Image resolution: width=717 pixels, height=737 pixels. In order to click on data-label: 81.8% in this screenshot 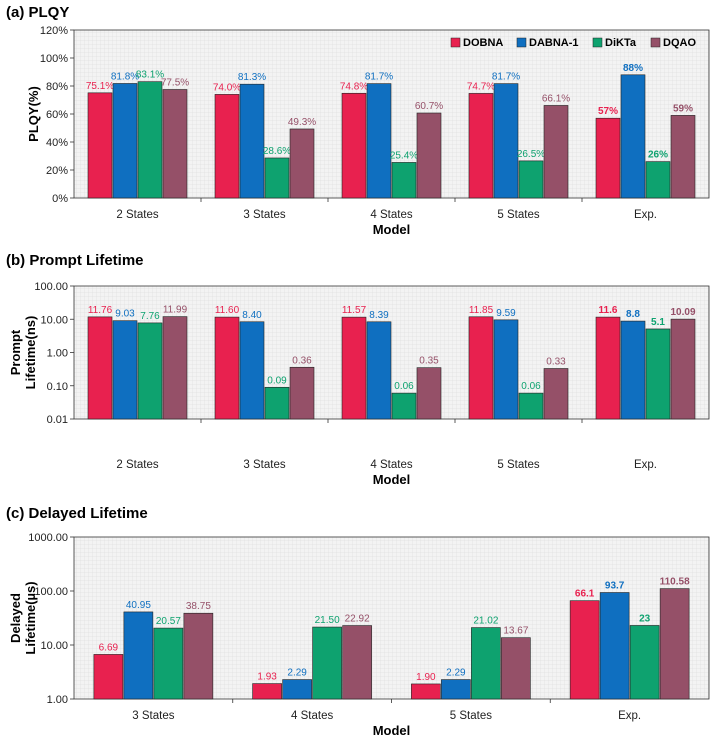, I will do `click(125, 76)`.